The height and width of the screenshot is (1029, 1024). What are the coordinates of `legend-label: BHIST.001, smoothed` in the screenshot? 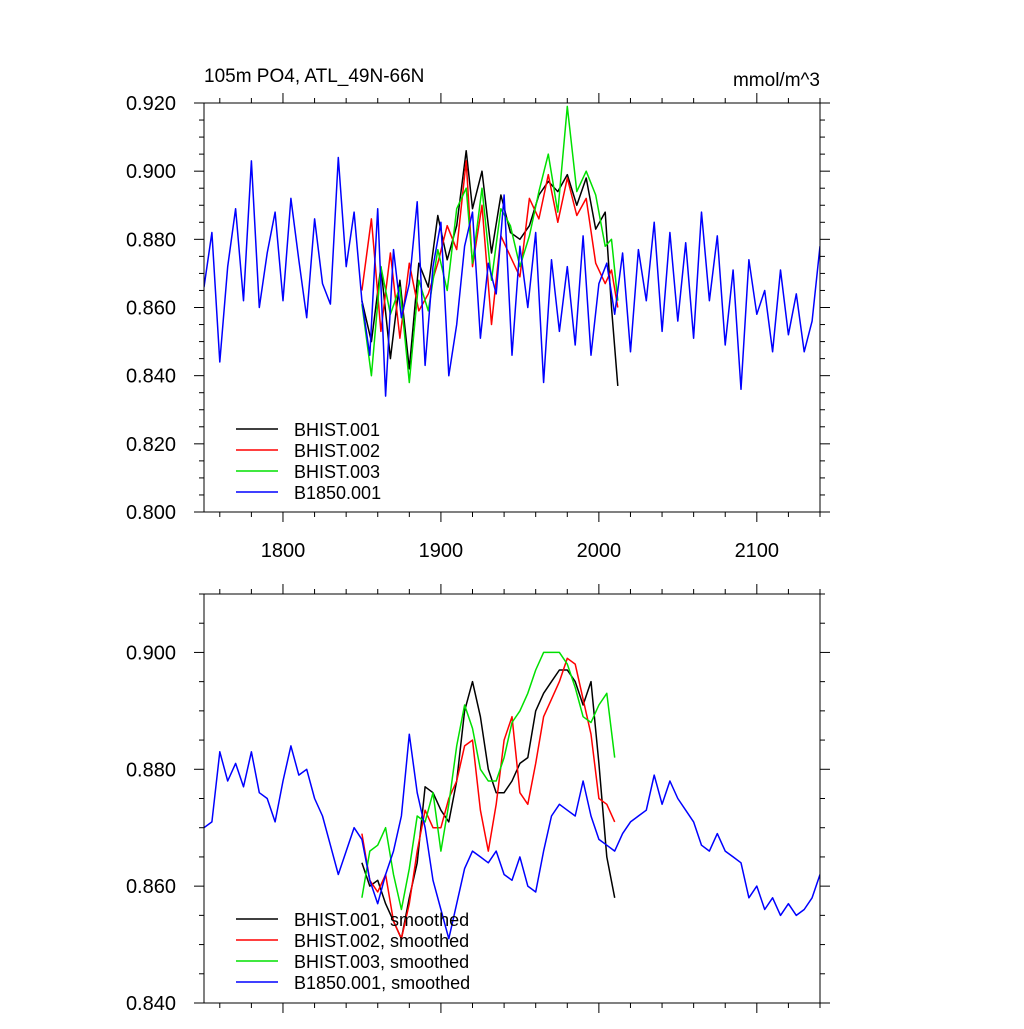 It's located at (381, 920).